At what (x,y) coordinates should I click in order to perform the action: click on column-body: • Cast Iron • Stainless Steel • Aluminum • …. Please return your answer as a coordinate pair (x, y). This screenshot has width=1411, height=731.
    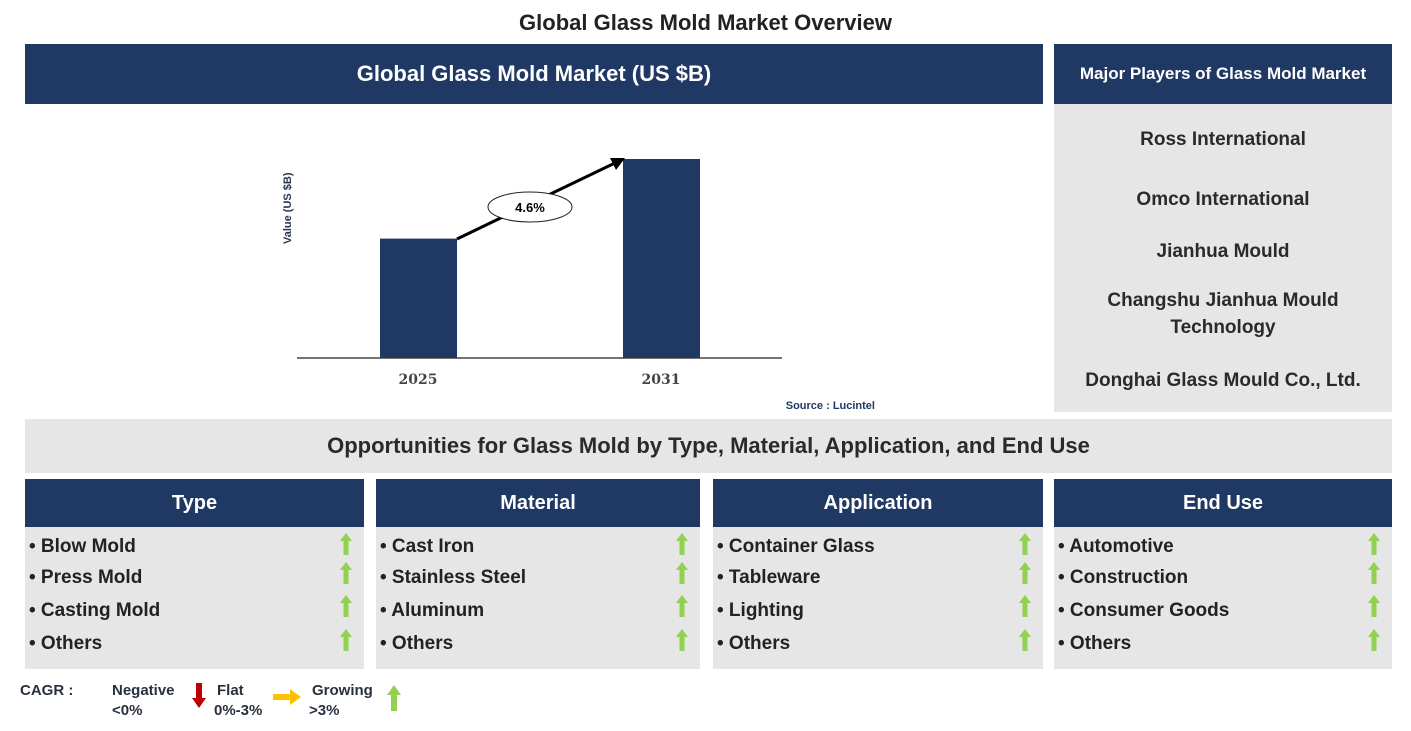
    Looking at the image, I should click on (538, 598).